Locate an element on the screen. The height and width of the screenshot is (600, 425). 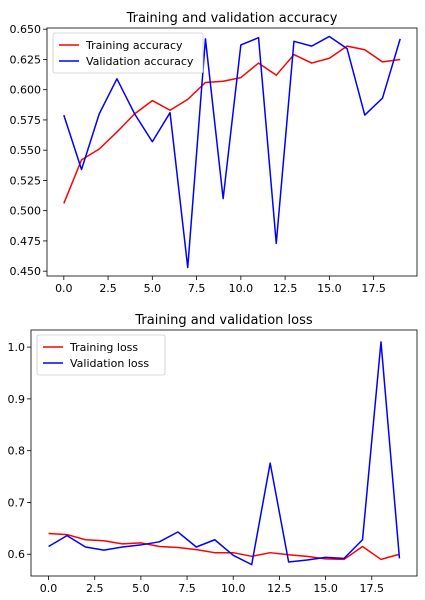
y-tick-label: 0.450 is located at coordinates (26, 271).